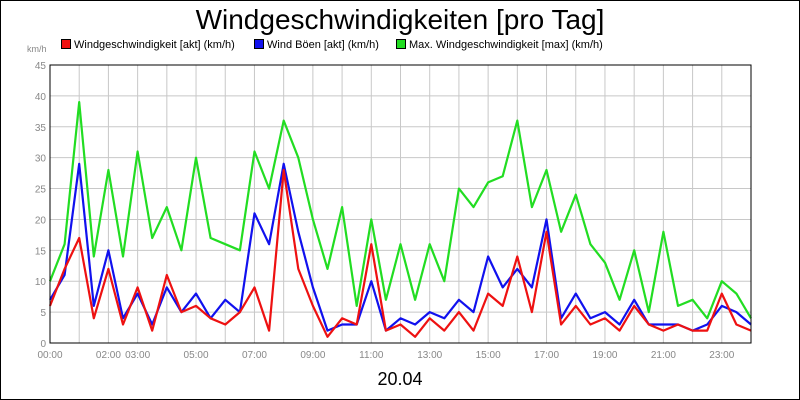 The image size is (800, 400). What do you see at coordinates (49, 355) in the screenshot?
I see `x-tick-label: 00:00` at bounding box center [49, 355].